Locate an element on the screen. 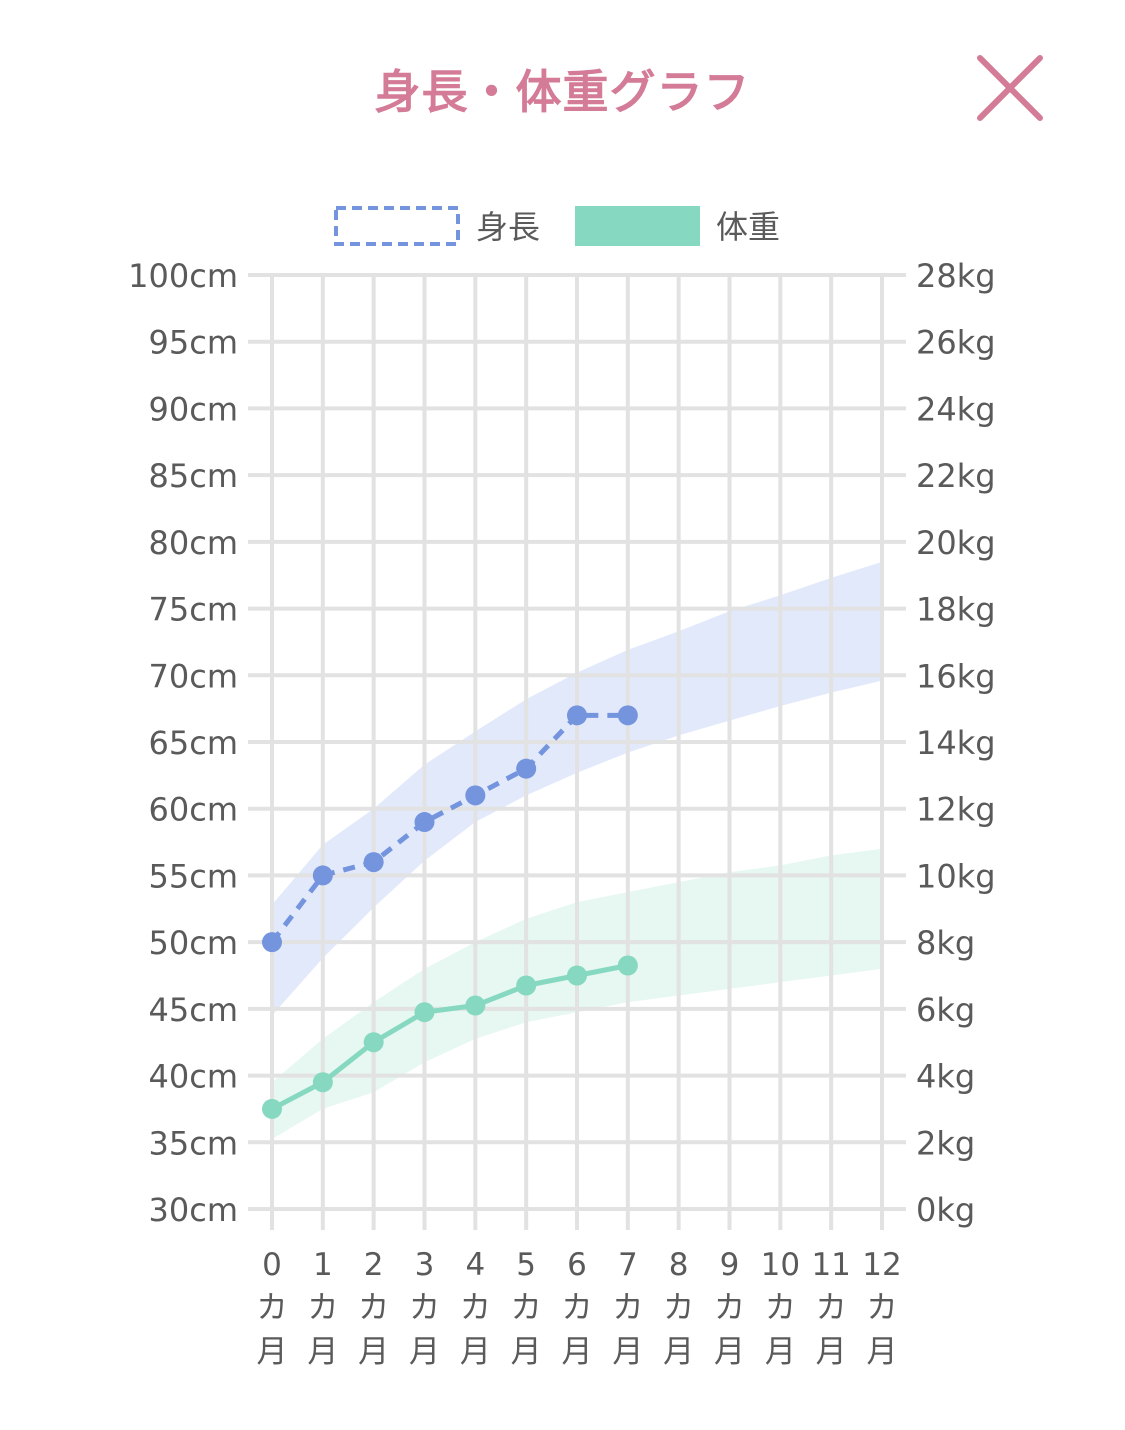  y-left-tick-label: 70cm is located at coordinates (193, 676).